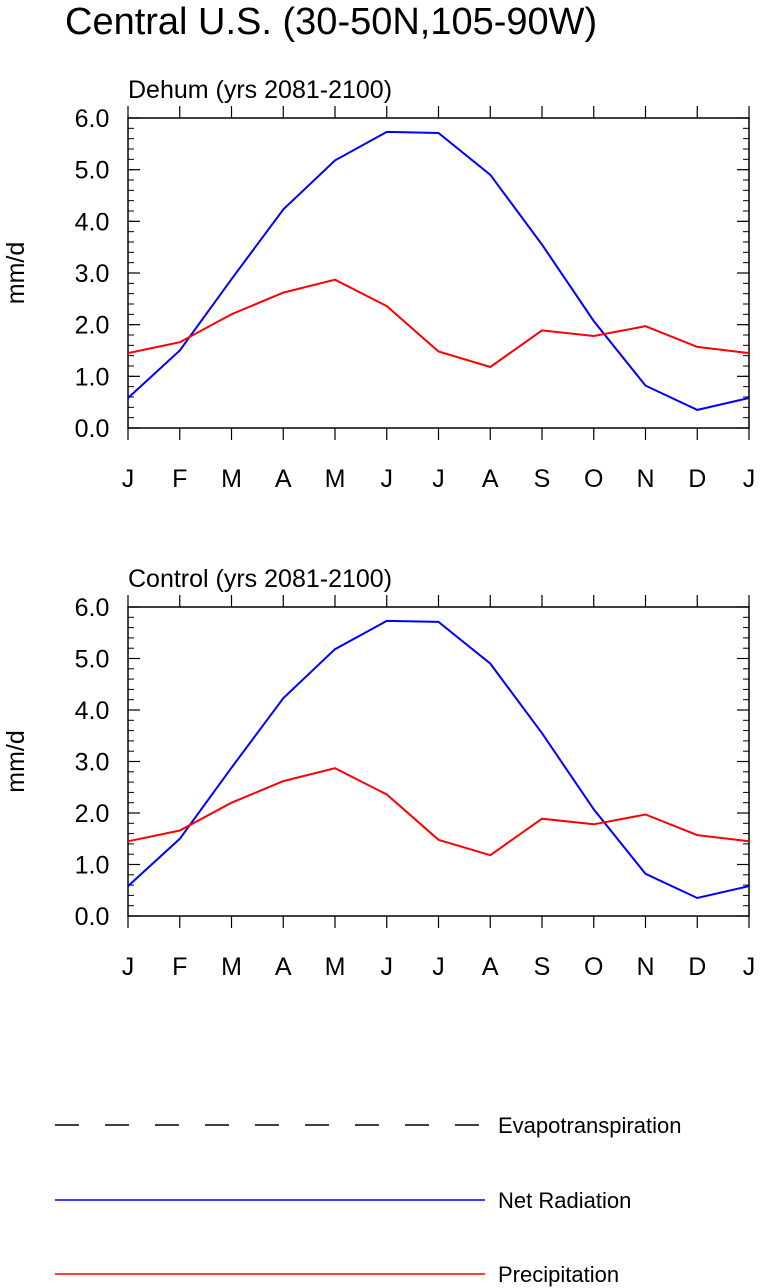  I want to click on legend-label: Net Radiation, so click(564, 1200).